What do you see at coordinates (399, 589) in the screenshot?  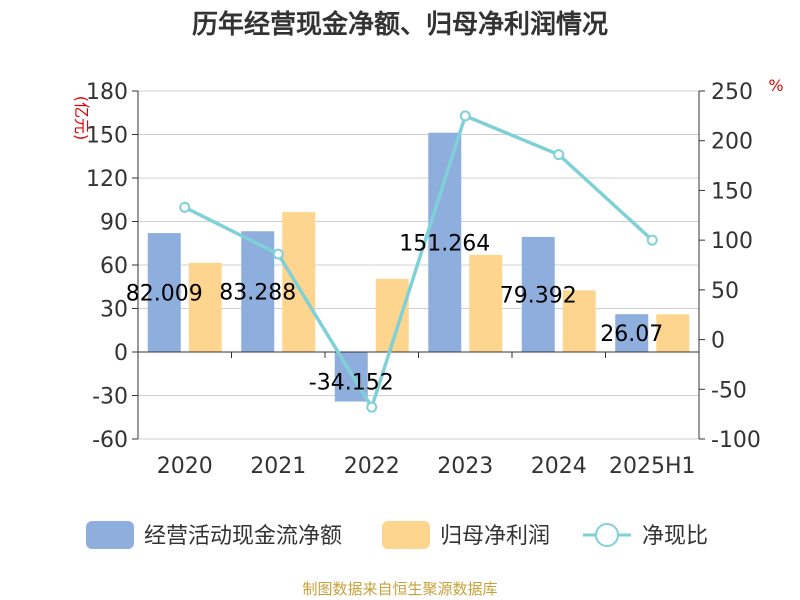 I see `source-note: 制图数据来自恒生聚源数据库` at bounding box center [399, 589].